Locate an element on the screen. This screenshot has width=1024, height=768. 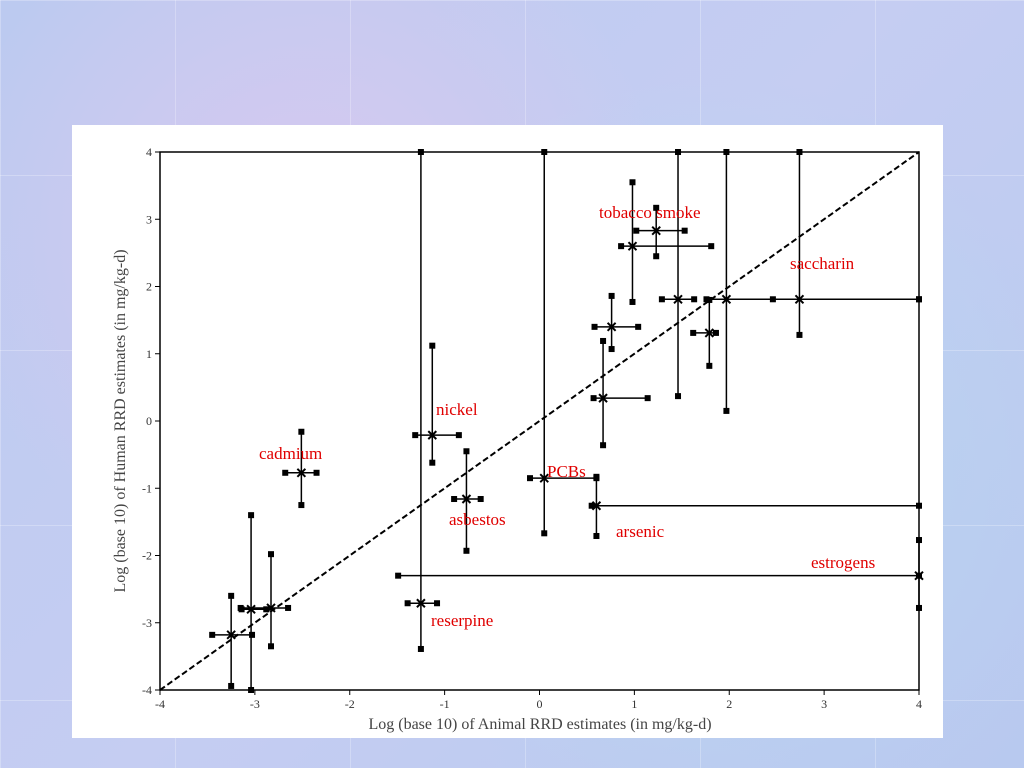
x-tick-label: -2 is located at coordinates (350, 704).